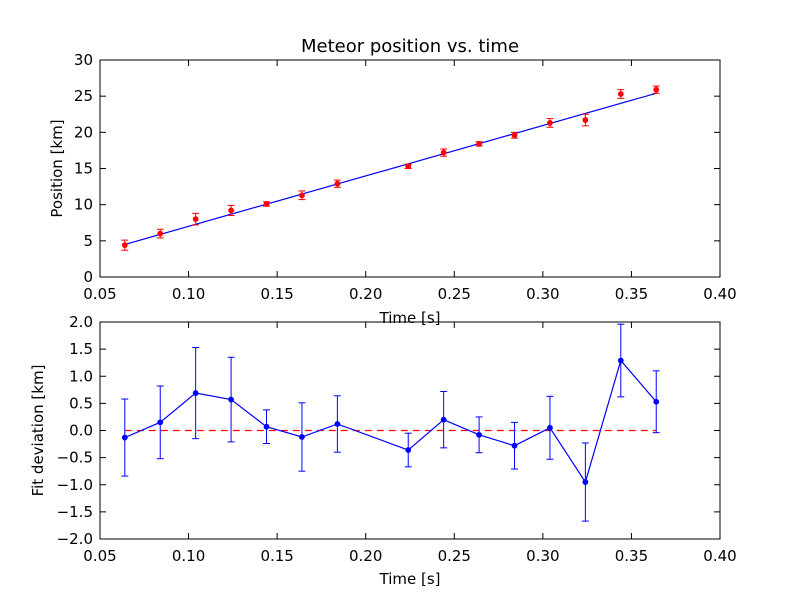 The width and height of the screenshot is (800, 600). I want to click on deviation-plot-xtick-label: 0.15, so click(276, 556).